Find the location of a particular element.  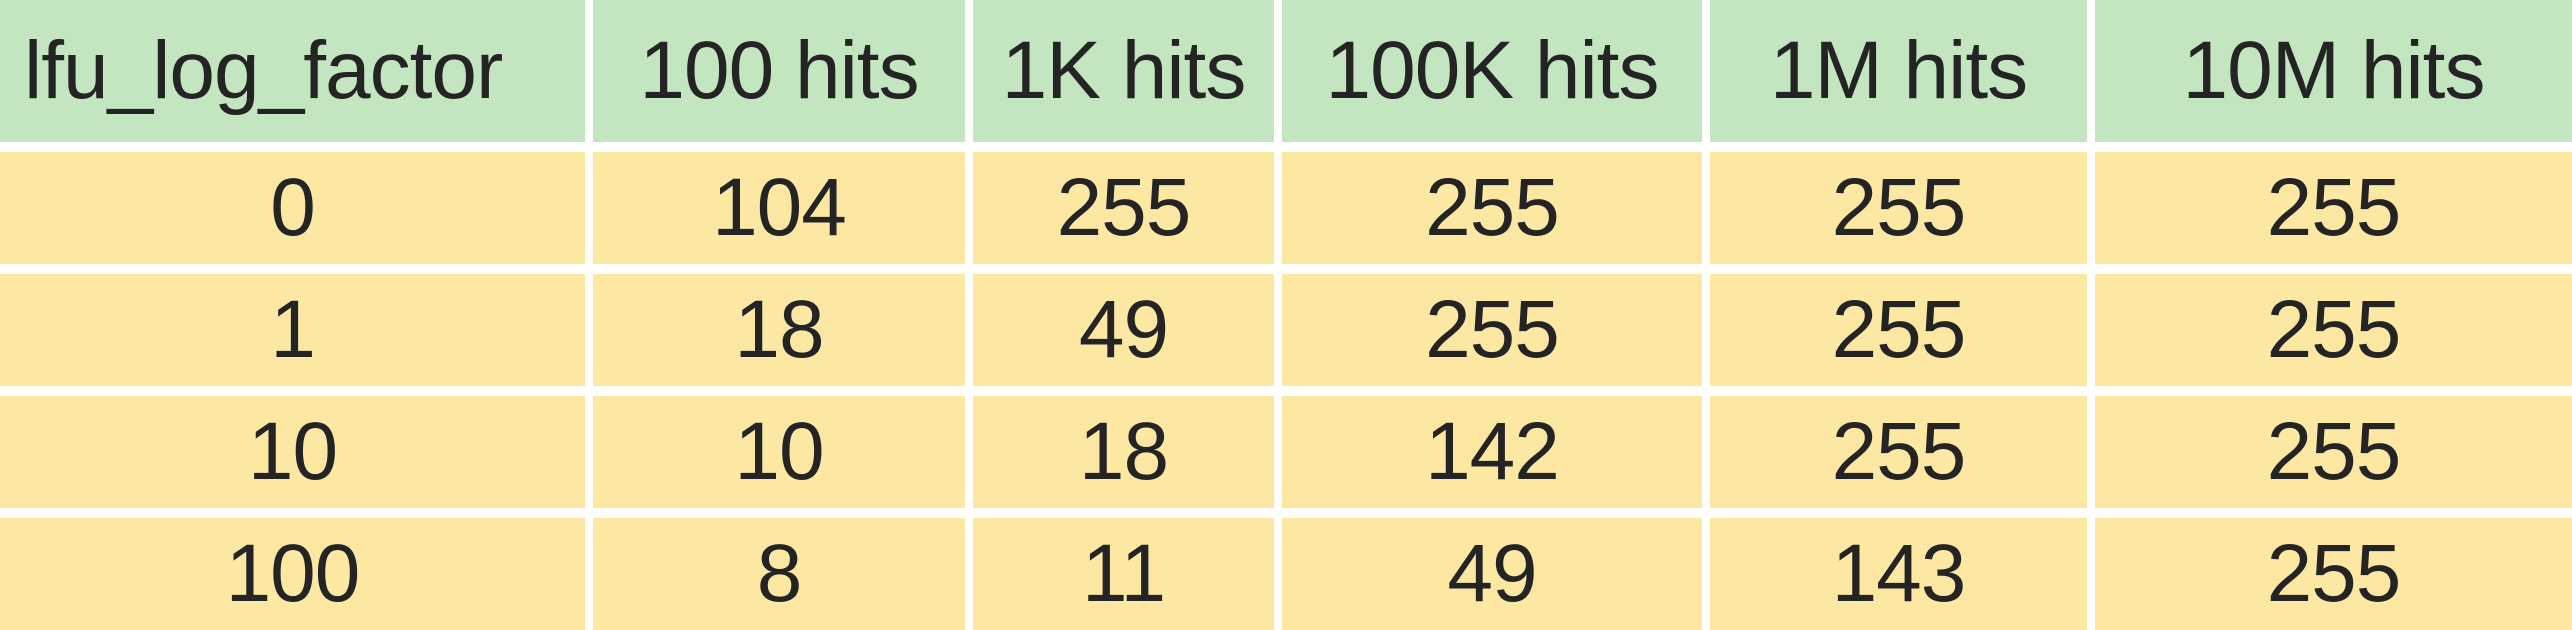

row-label-cell: 0 is located at coordinates (292, 208).